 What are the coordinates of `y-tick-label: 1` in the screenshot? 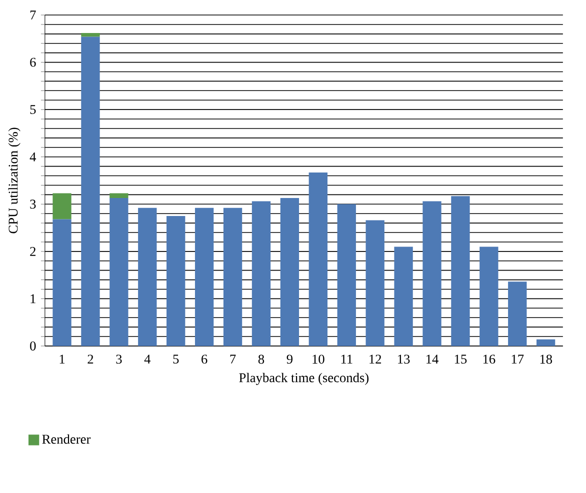 It's located at (33, 299).